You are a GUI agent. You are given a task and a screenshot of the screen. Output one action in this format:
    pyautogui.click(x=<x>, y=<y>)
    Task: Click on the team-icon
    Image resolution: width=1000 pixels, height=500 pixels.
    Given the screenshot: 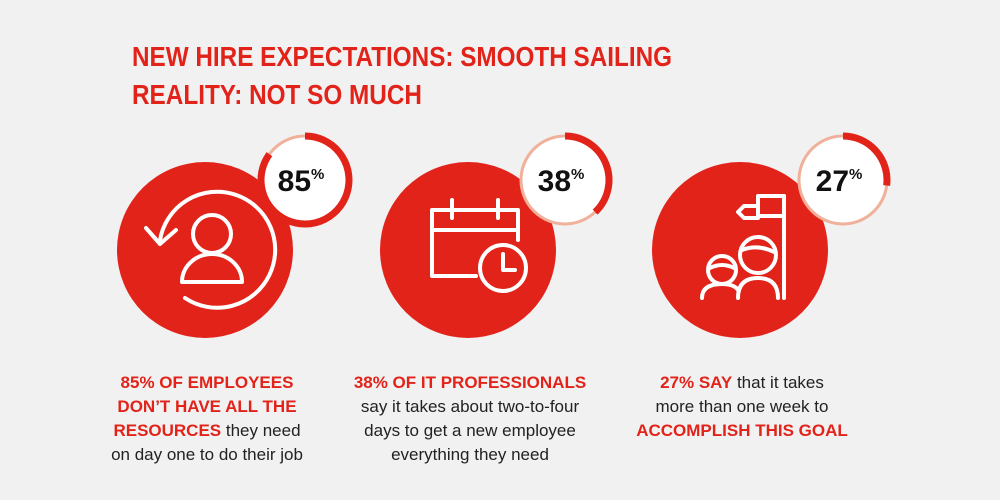 What is the action you would take?
    pyautogui.click(x=743, y=247)
    